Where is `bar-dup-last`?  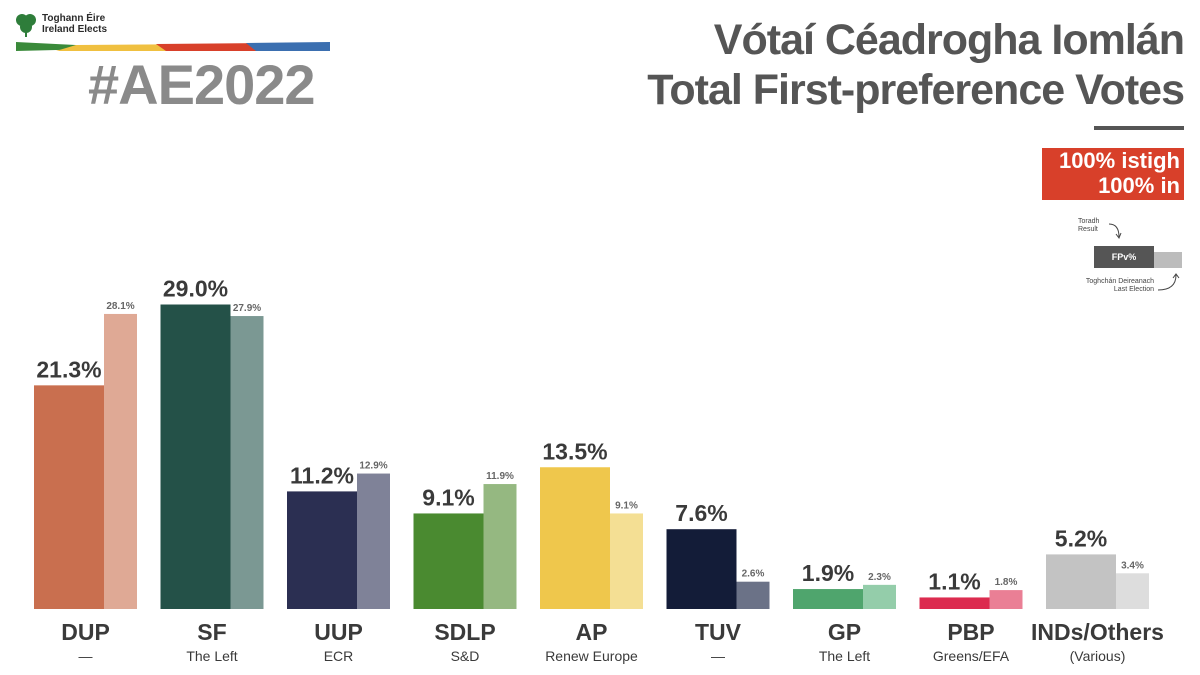
bar-dup-last is located at coordinates (120, 461).